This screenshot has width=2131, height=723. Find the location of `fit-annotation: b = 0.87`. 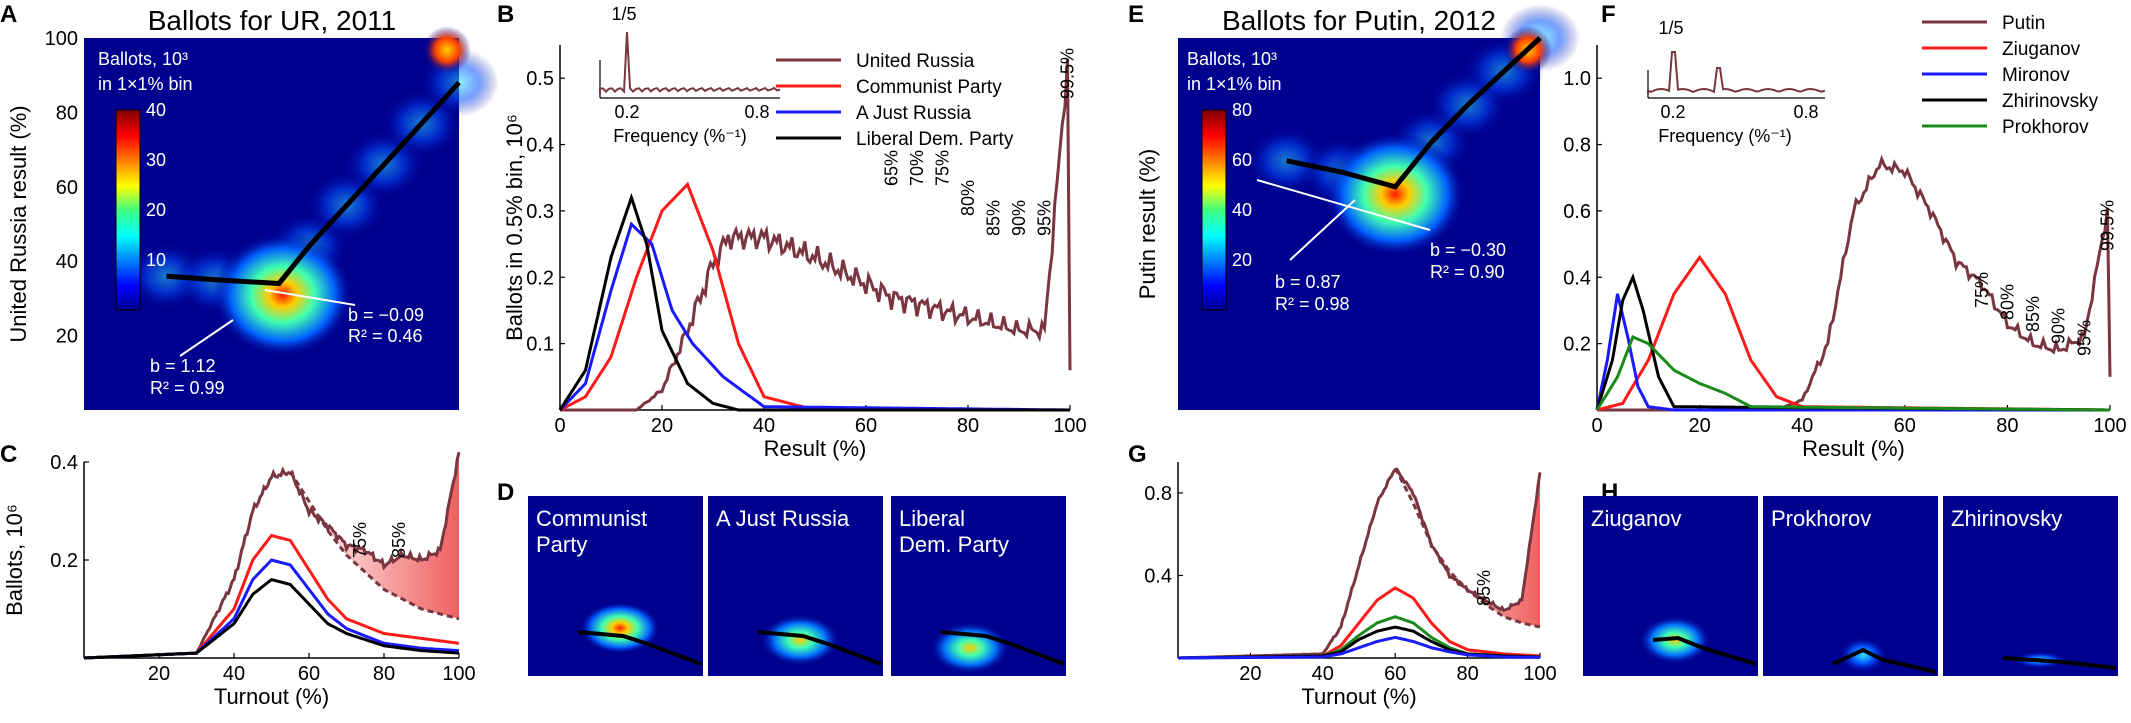

fit-annotation: b = 0.87 is located at coordinates (1308, 282).